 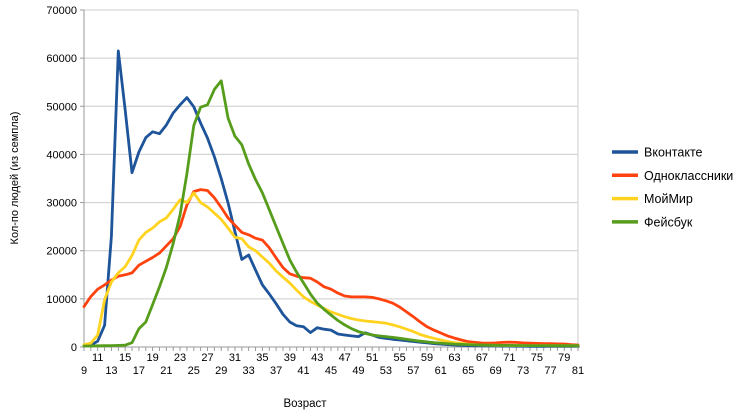 What do you see at coordinates (578, 371) in the screenshot?
I see `x-tick-label: 81` at bounding box center [578, 371].